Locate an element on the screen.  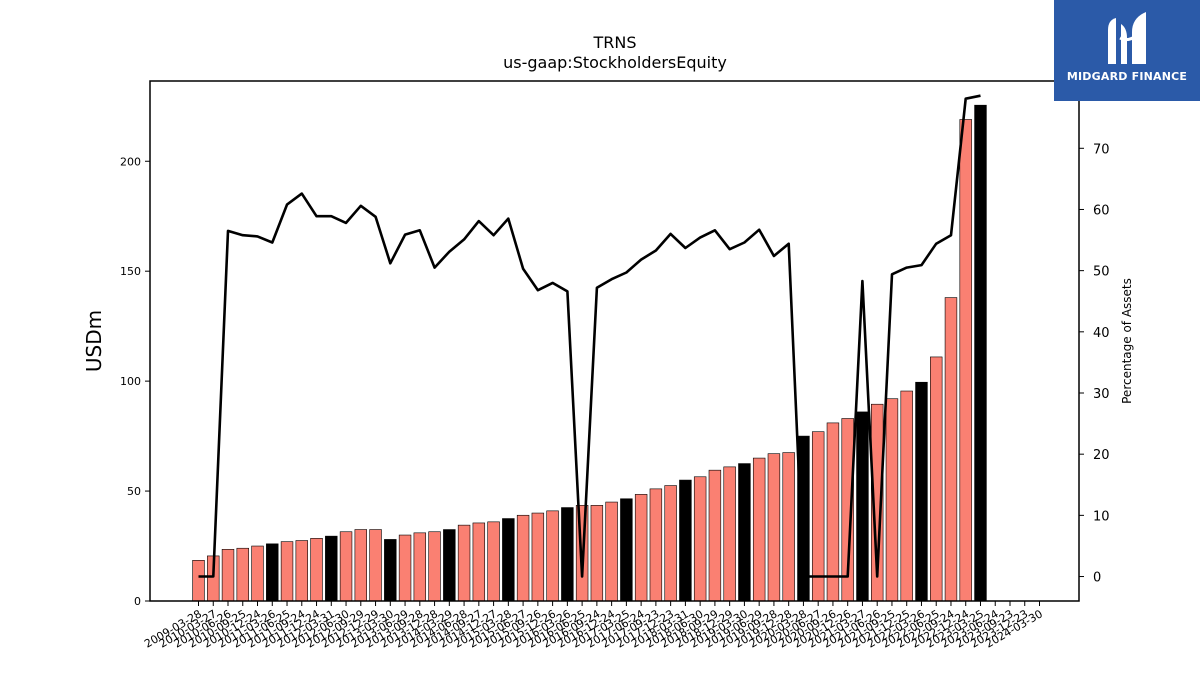
y2-tick-label: 60 is located at coordinates (1101, 210).